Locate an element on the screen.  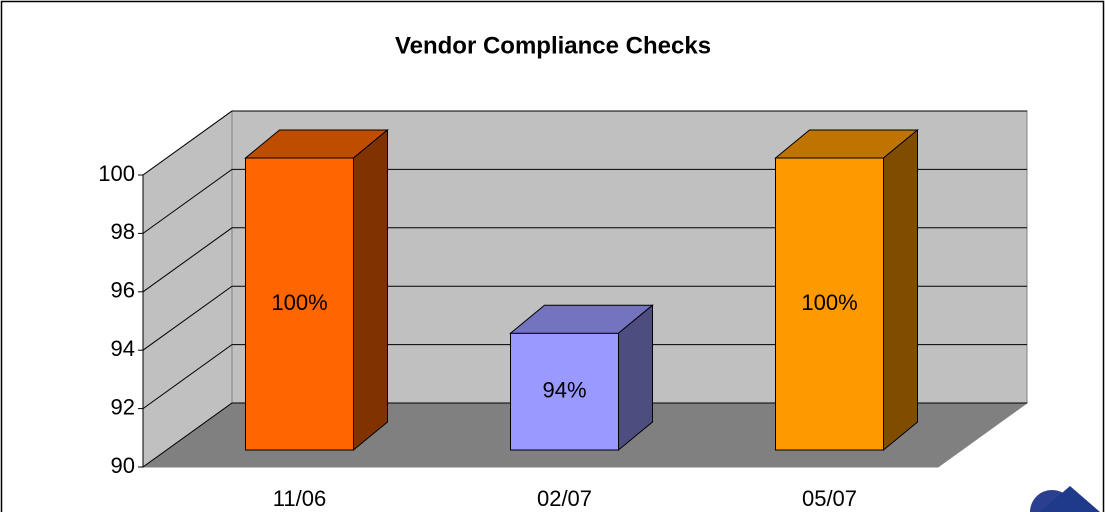
y-tick-label: 94 is located at coordinates (123, 348).